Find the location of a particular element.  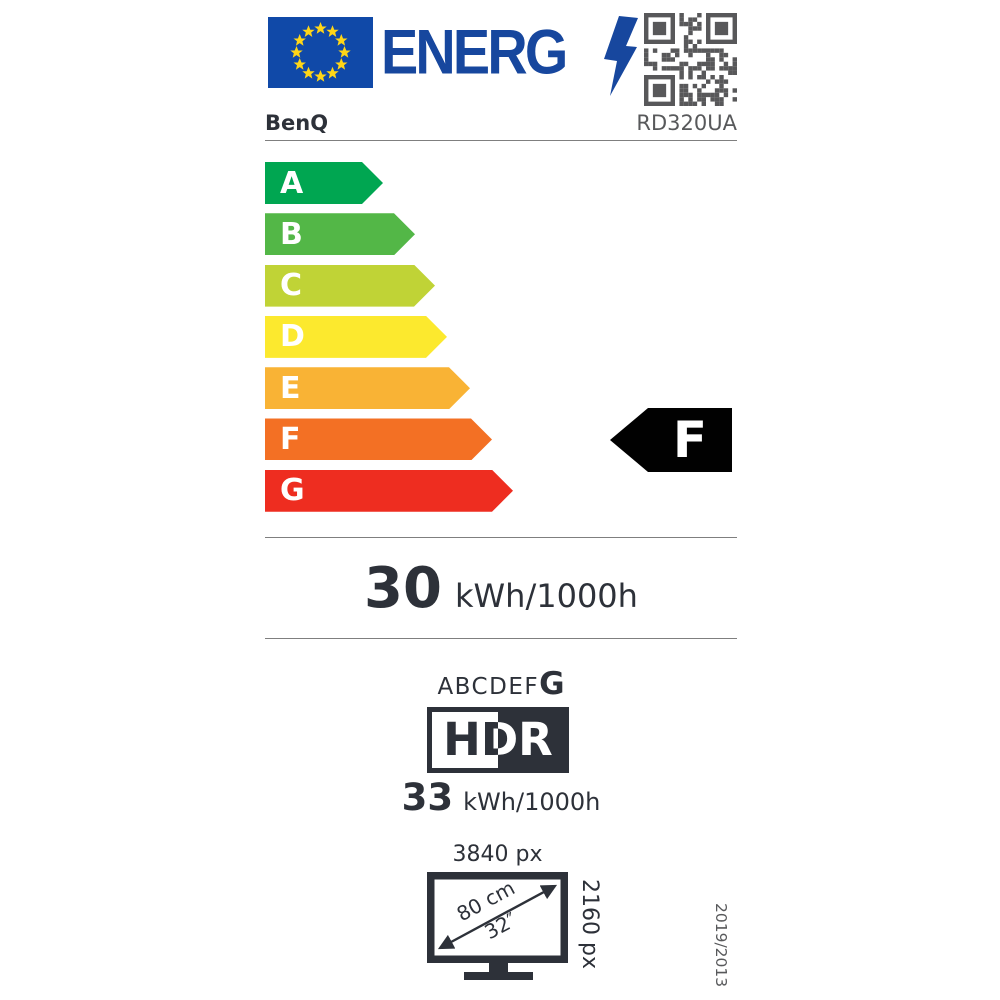

energy-class-letter: A is located at coordinates (292, 183).